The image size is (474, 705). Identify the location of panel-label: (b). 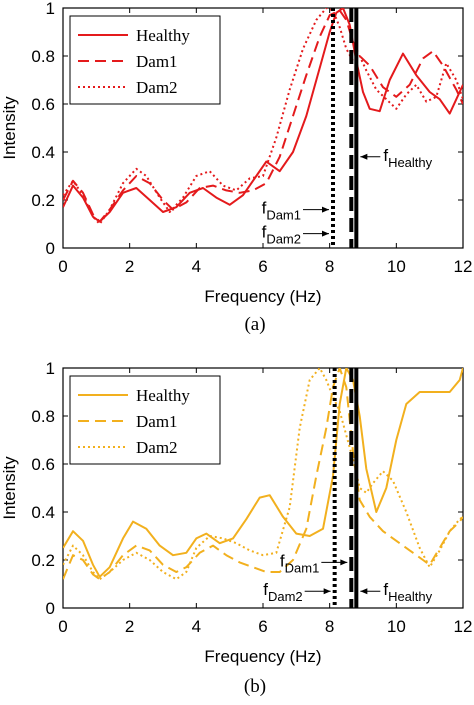
(255, 686).